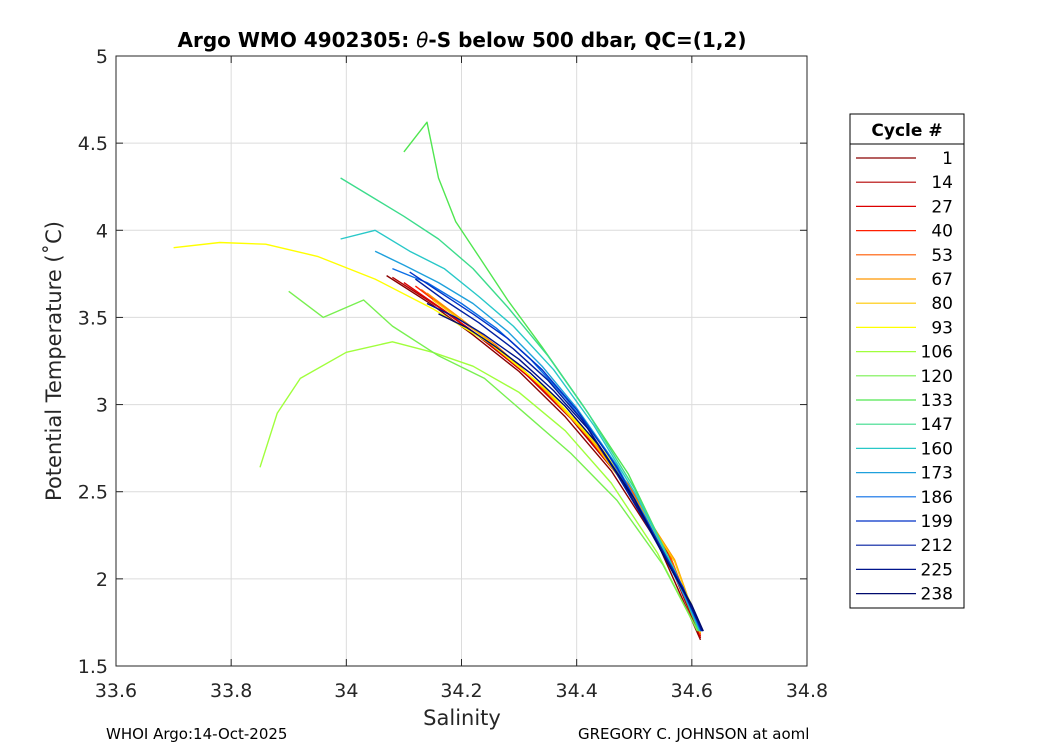  I want to click on x-tick-label: 34.2, so click(461, 691).